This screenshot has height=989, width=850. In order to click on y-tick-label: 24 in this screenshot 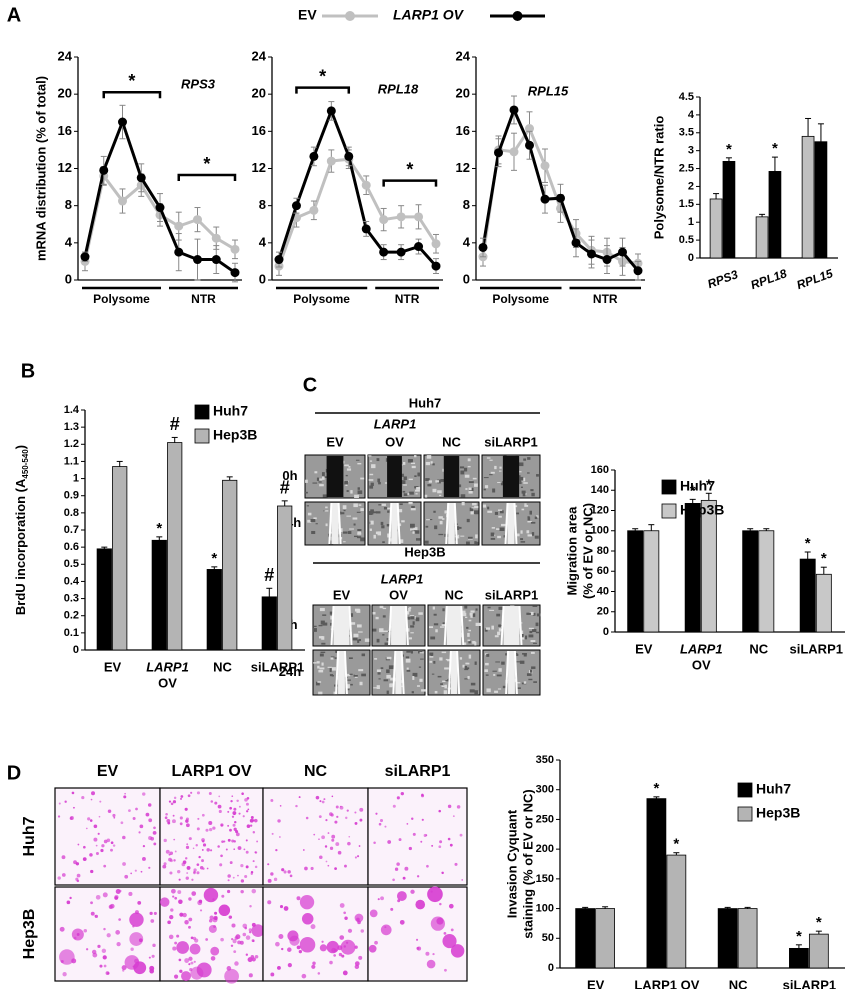, I will do `click(463, 55)`.